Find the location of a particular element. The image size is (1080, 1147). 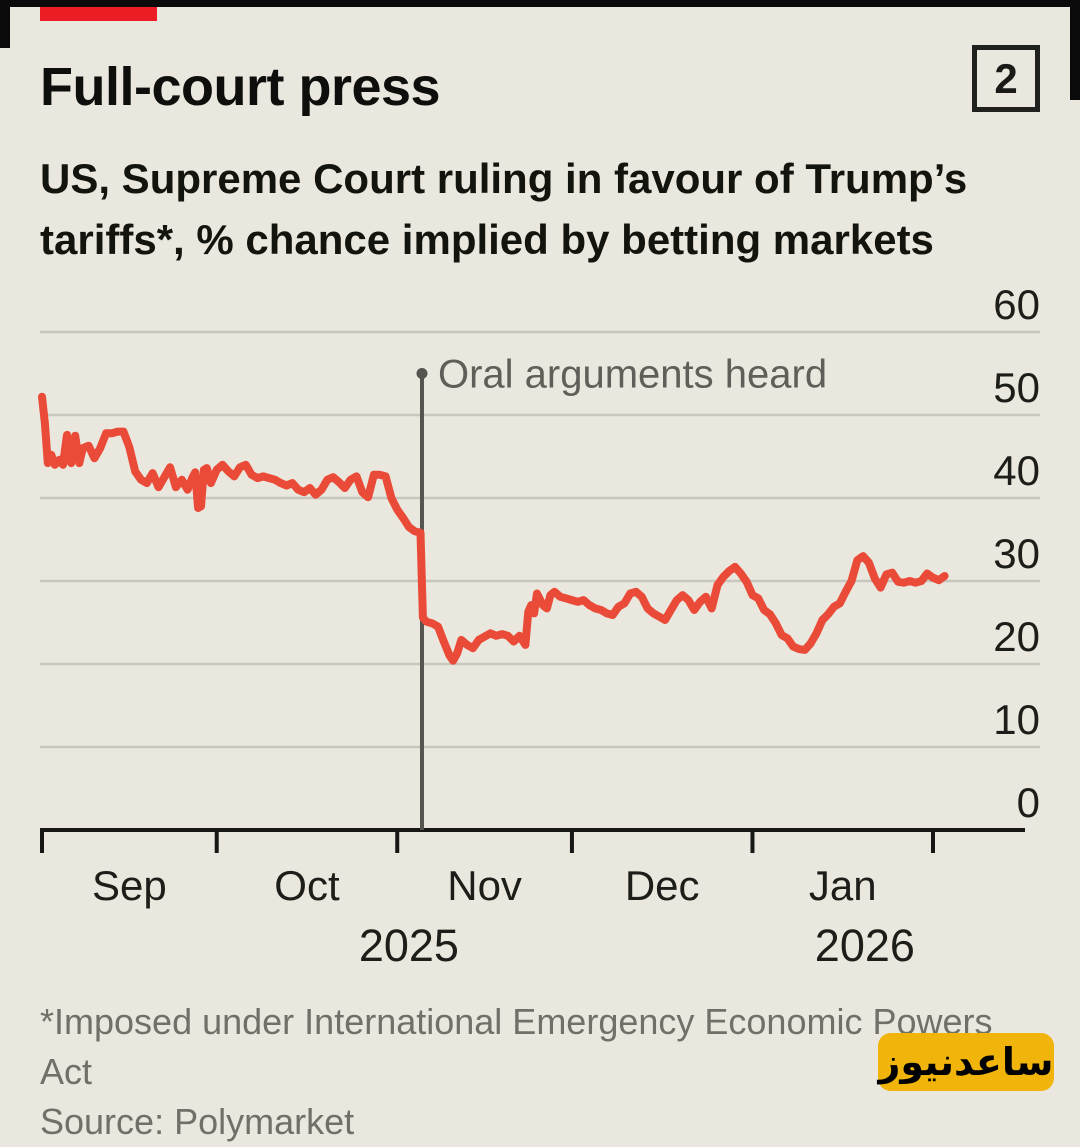

month-label-nov: Nov is located at coordinates (484, 885).